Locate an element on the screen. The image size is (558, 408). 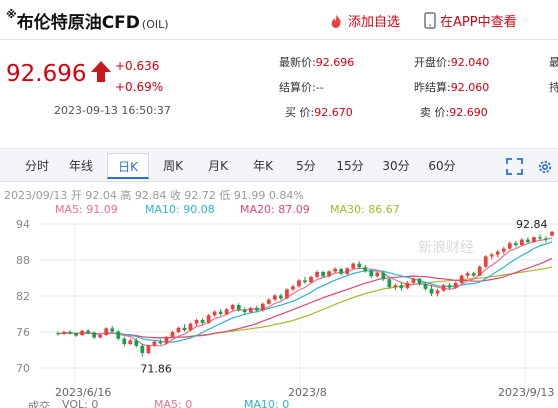
open-in-app-button: 在APP中查看 is located at coordinates (470, 20).